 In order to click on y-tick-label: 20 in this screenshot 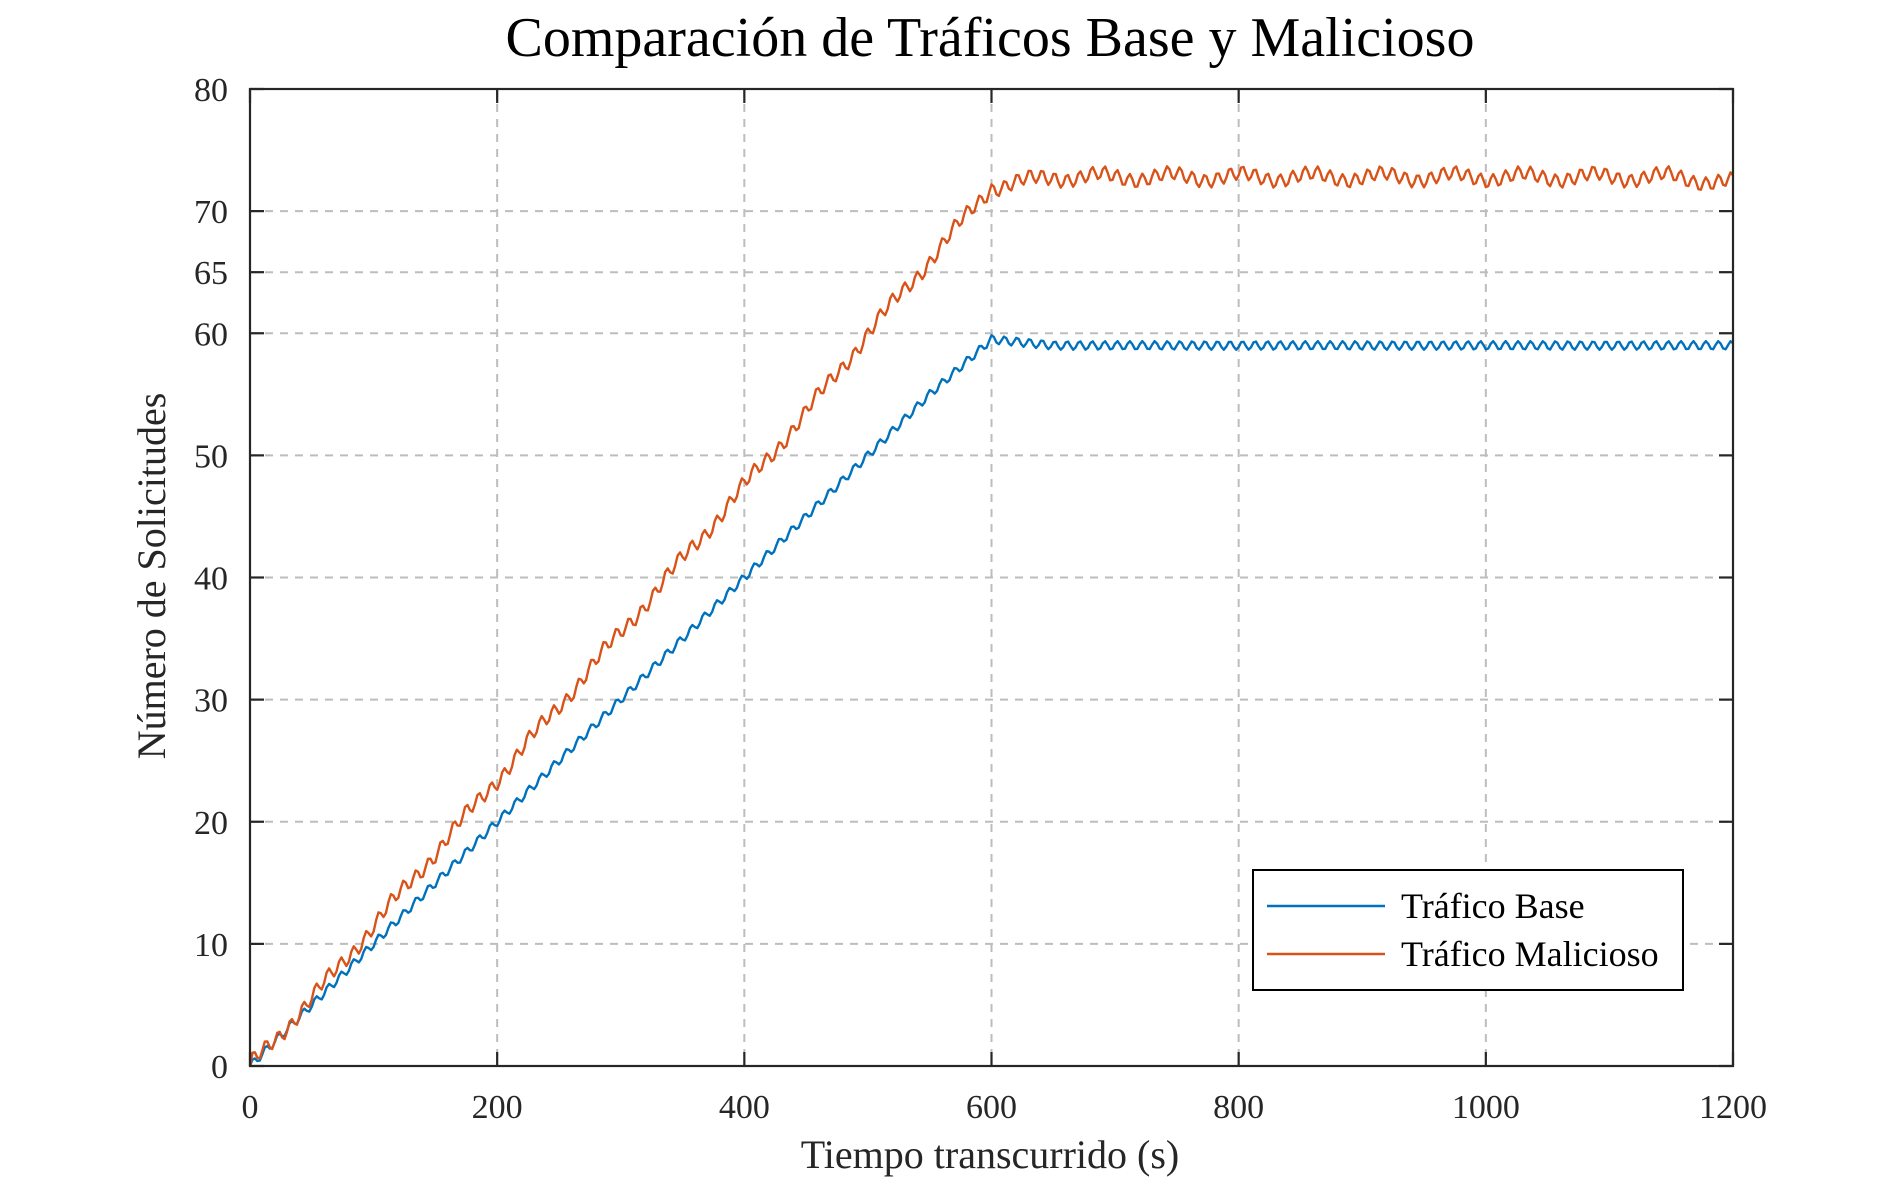, I will do `click(211, 823)`.